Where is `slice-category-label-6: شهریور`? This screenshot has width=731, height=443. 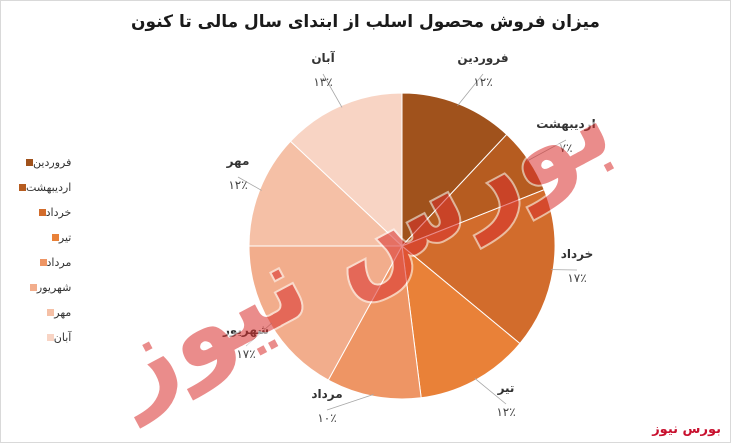 slice-category-label-6: شهریور is located at coordinates (245, 330).